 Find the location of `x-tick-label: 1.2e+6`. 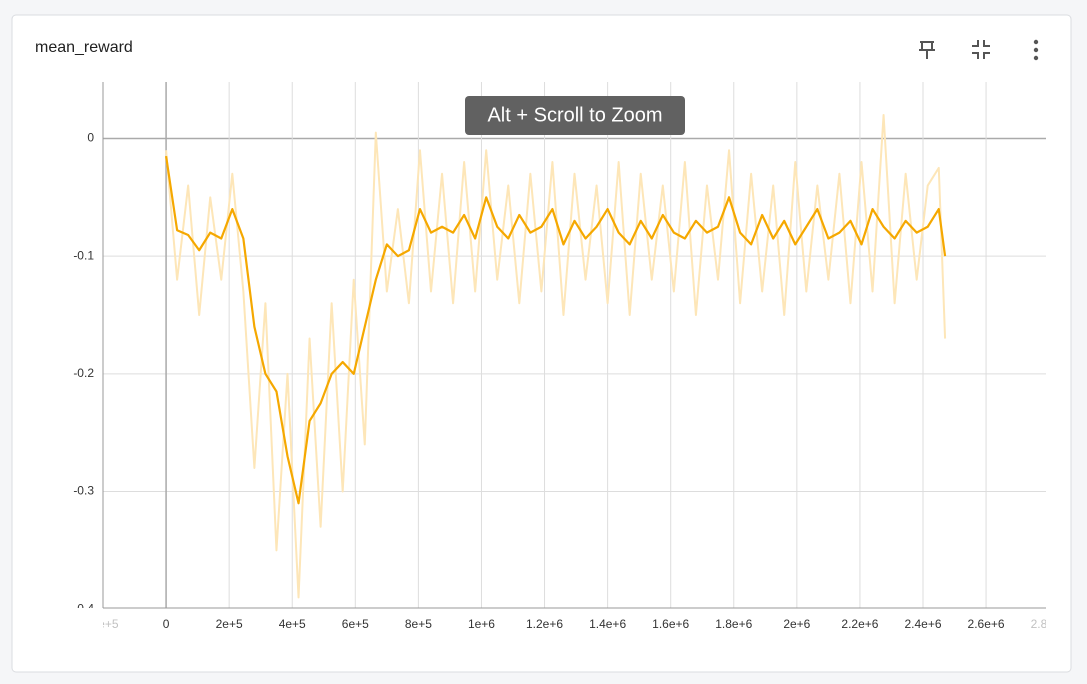

x-tick-label: 1.2e+6 is located at coordinates (544, 624).